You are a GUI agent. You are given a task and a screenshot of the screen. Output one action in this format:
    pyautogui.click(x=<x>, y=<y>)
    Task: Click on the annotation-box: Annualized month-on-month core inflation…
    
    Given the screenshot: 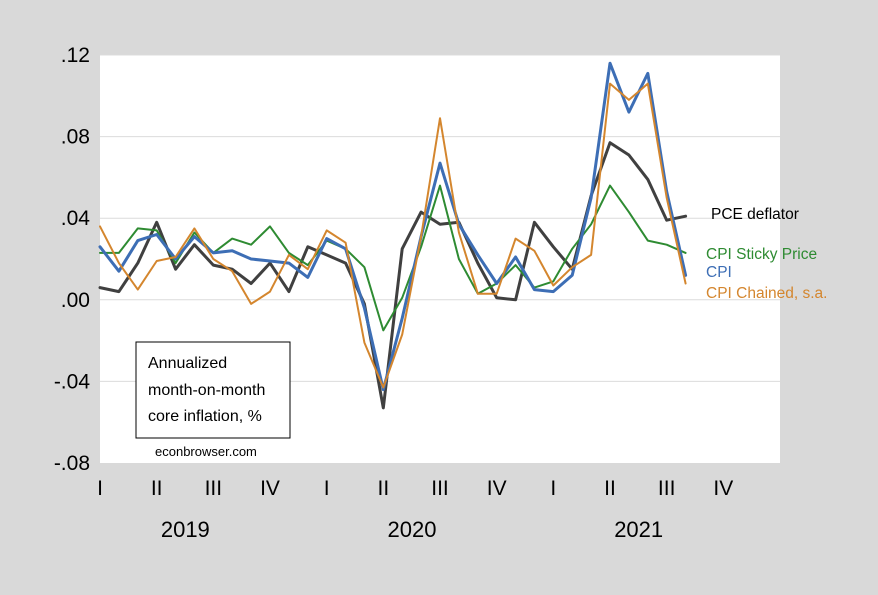 What is the action you would take?
    pyautogui.click(x=213, y=390)
    